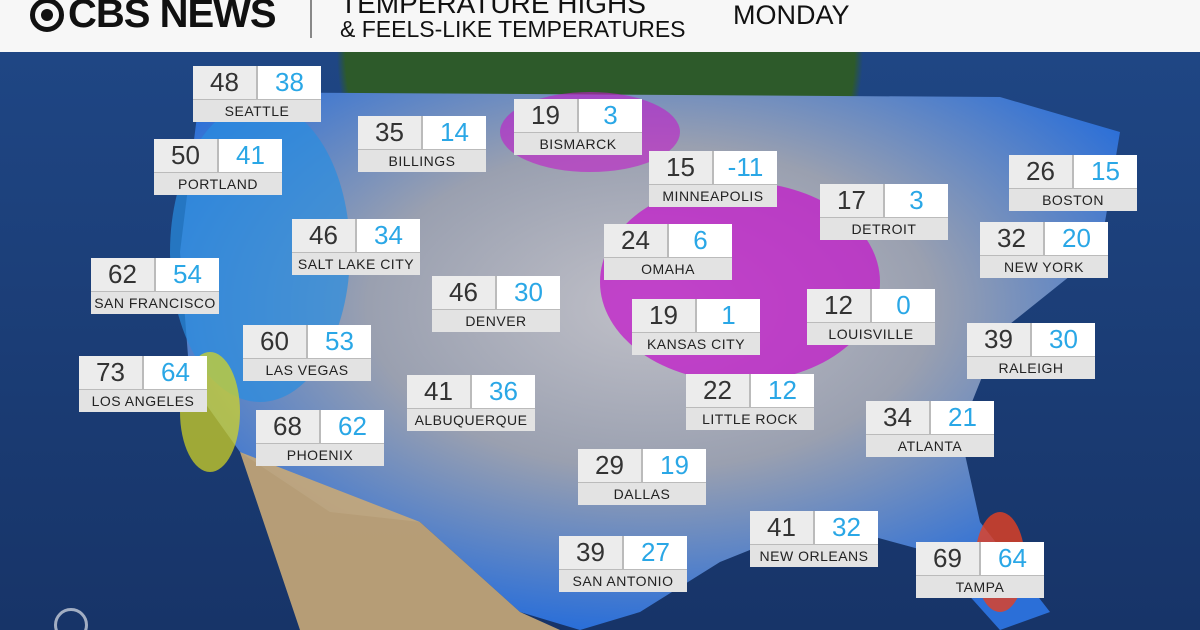 Image resolution: width=1200 pixels, height=630 pixels. What do you see at coordinates (186, 274) in the screenshot?
I see `feels-like-temp: 54` at bounding box center [186, 274].